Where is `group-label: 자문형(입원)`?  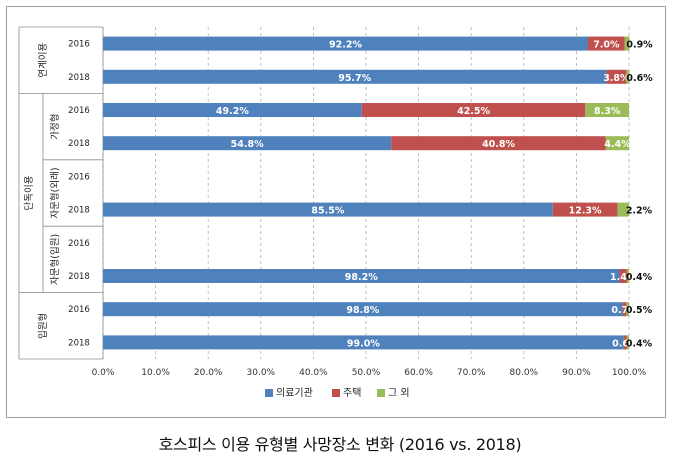 group-label: 자문형(입원) is located at coordinates (55, 259).